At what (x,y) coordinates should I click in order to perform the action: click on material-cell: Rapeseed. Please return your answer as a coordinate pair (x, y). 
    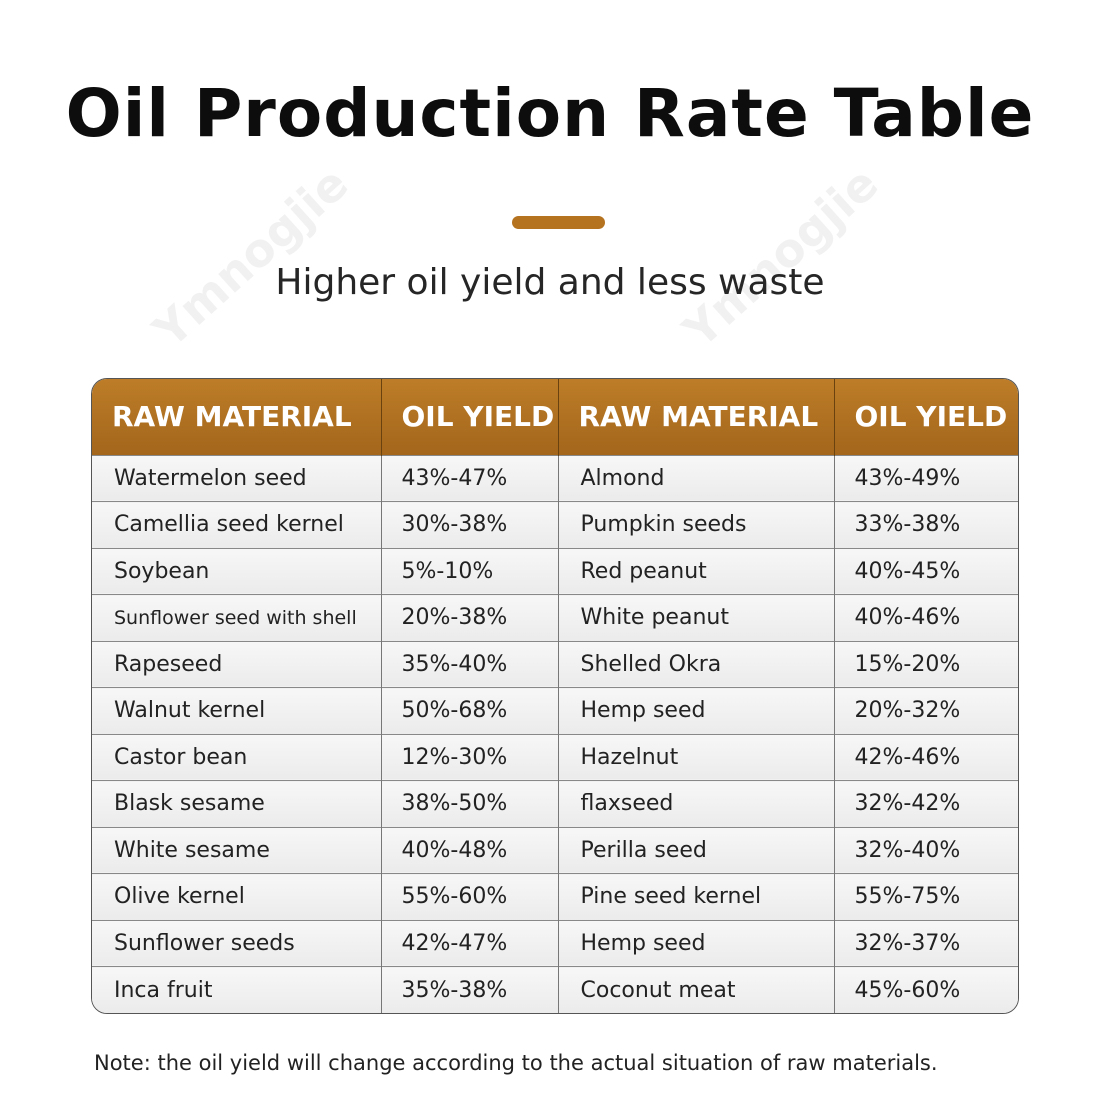
    Looking at the image, I should click on (237, 664).